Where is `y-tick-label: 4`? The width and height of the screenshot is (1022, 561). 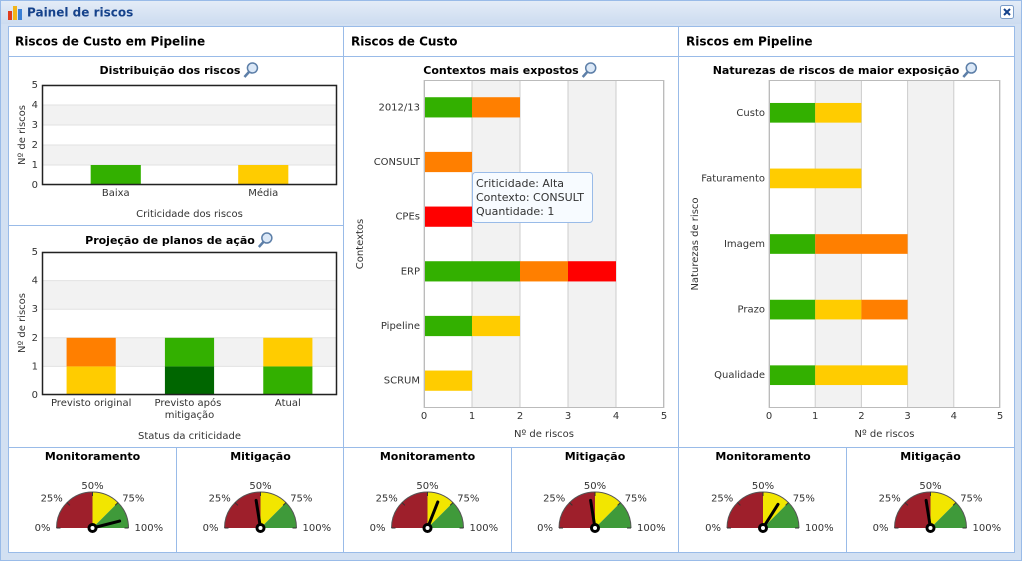 y-tick-label: 4 is located at coordinates (35, 281).